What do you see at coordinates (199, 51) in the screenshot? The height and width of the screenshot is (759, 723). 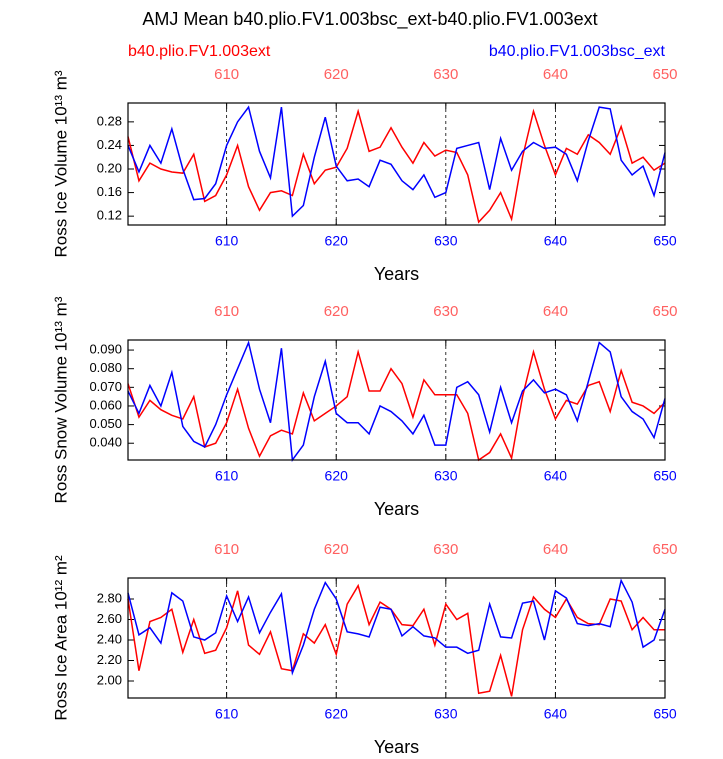 I see `legend-label: b40.plio.FV1.003ext` at bounding box center [199, 51].